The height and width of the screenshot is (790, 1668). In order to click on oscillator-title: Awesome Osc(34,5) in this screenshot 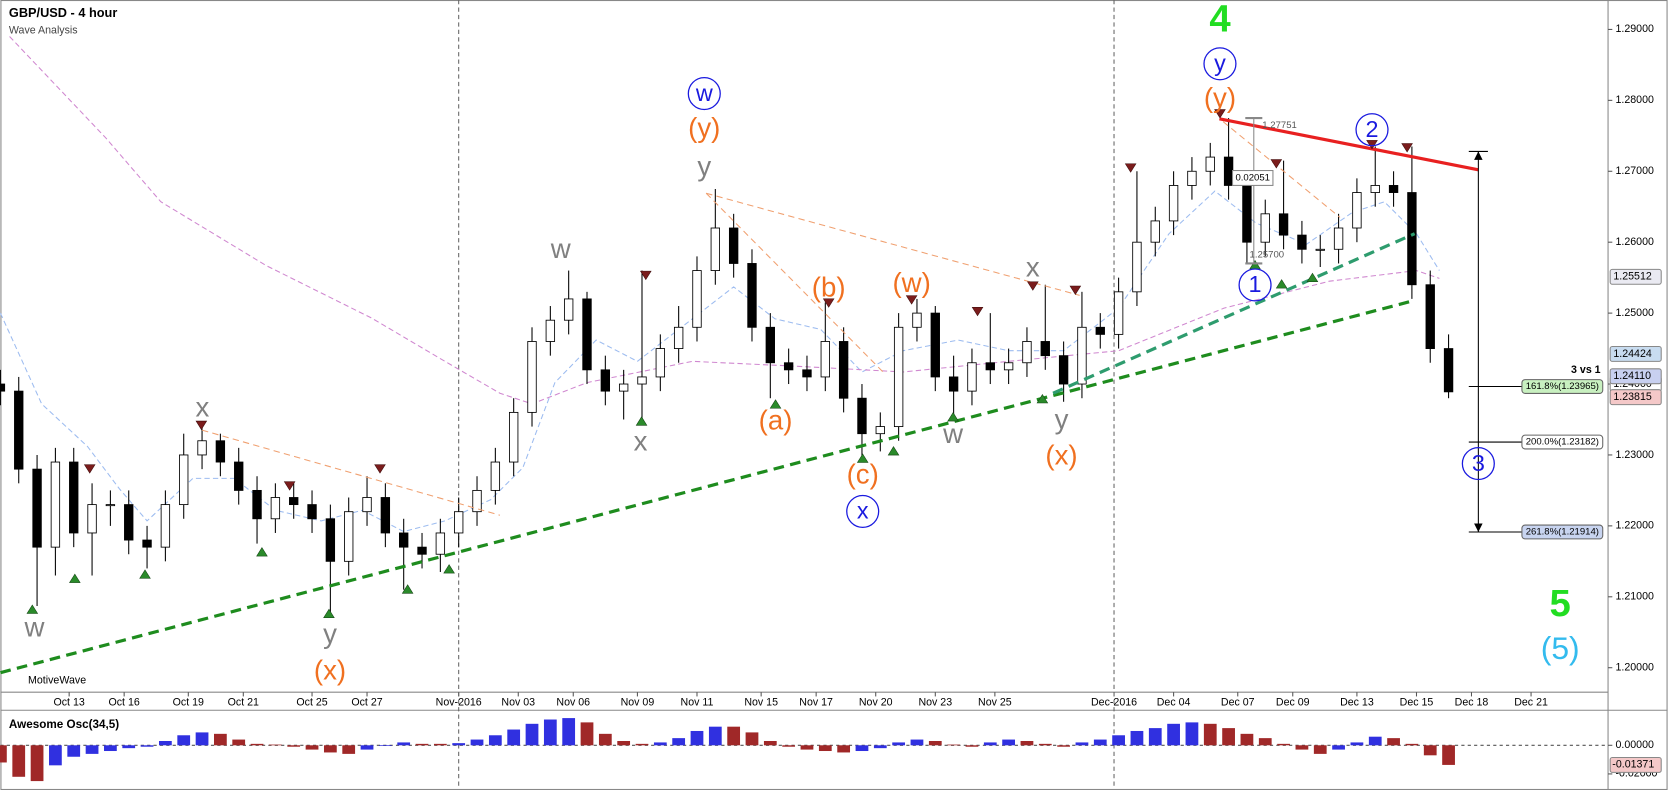, I will do `click(64, 724)`.